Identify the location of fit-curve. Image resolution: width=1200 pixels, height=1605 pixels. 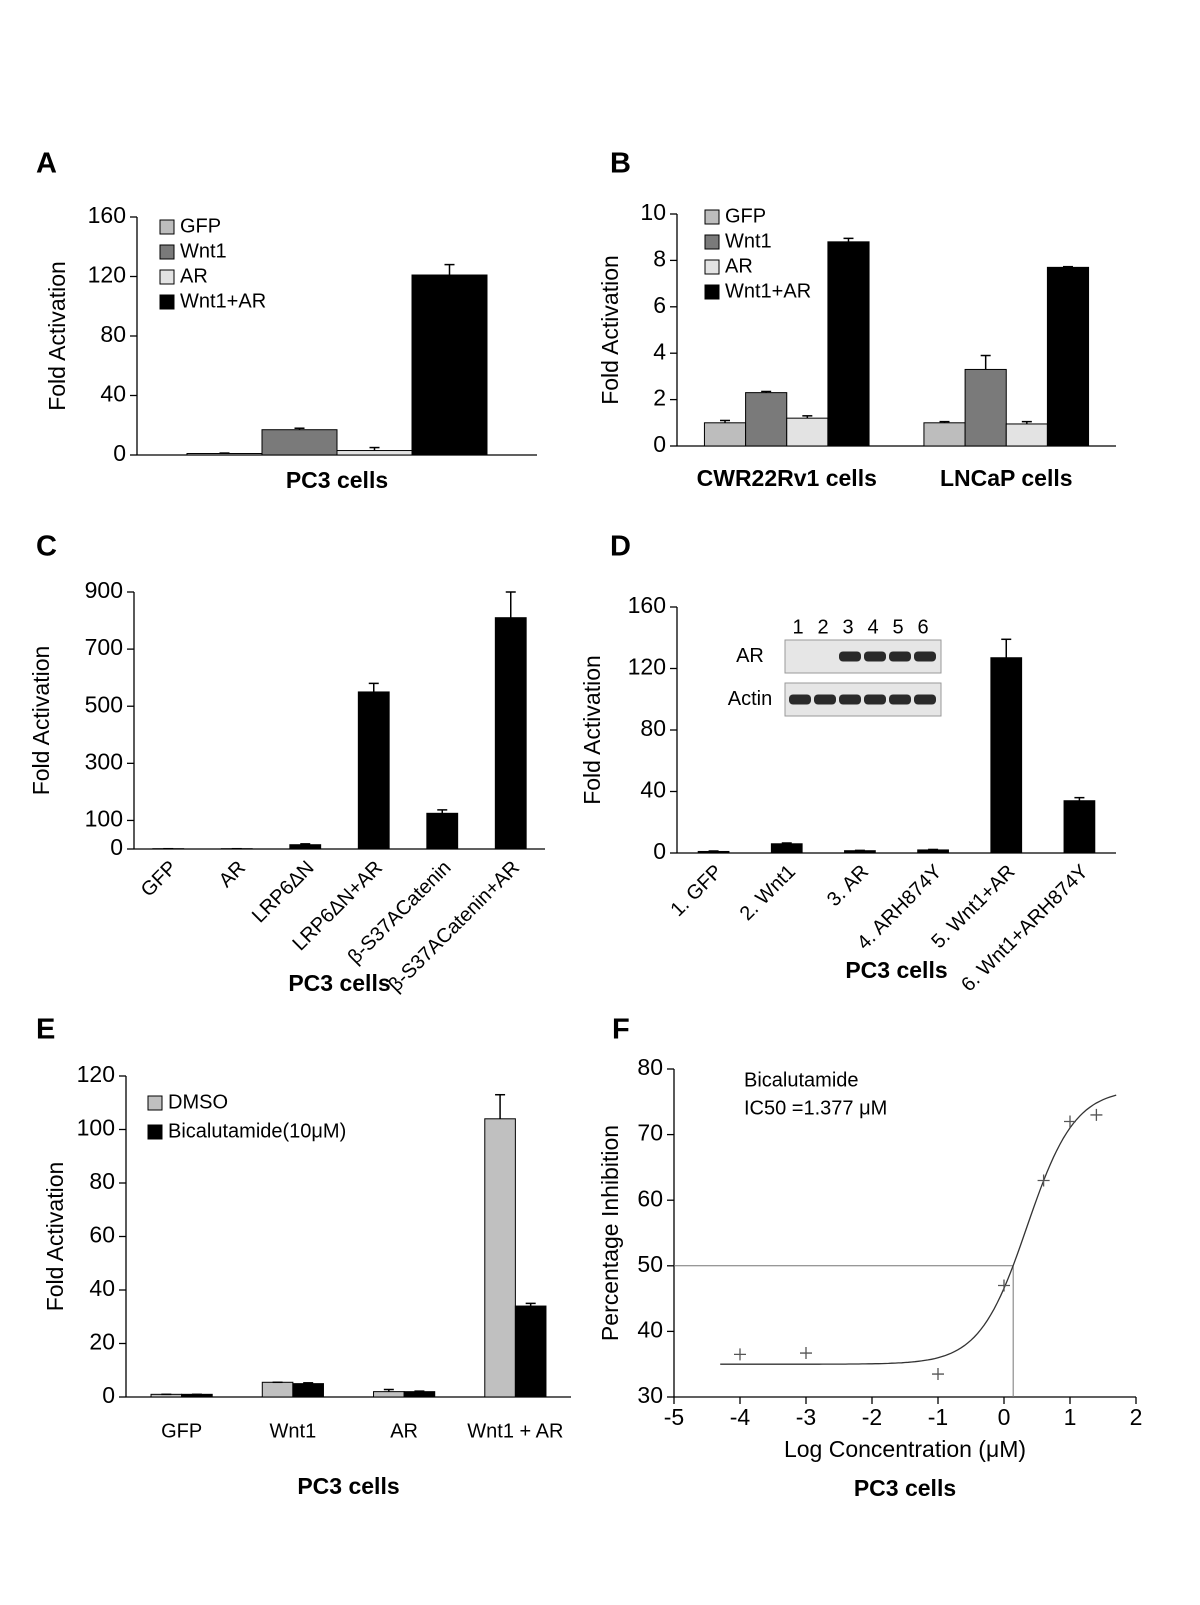
(918, 1229).